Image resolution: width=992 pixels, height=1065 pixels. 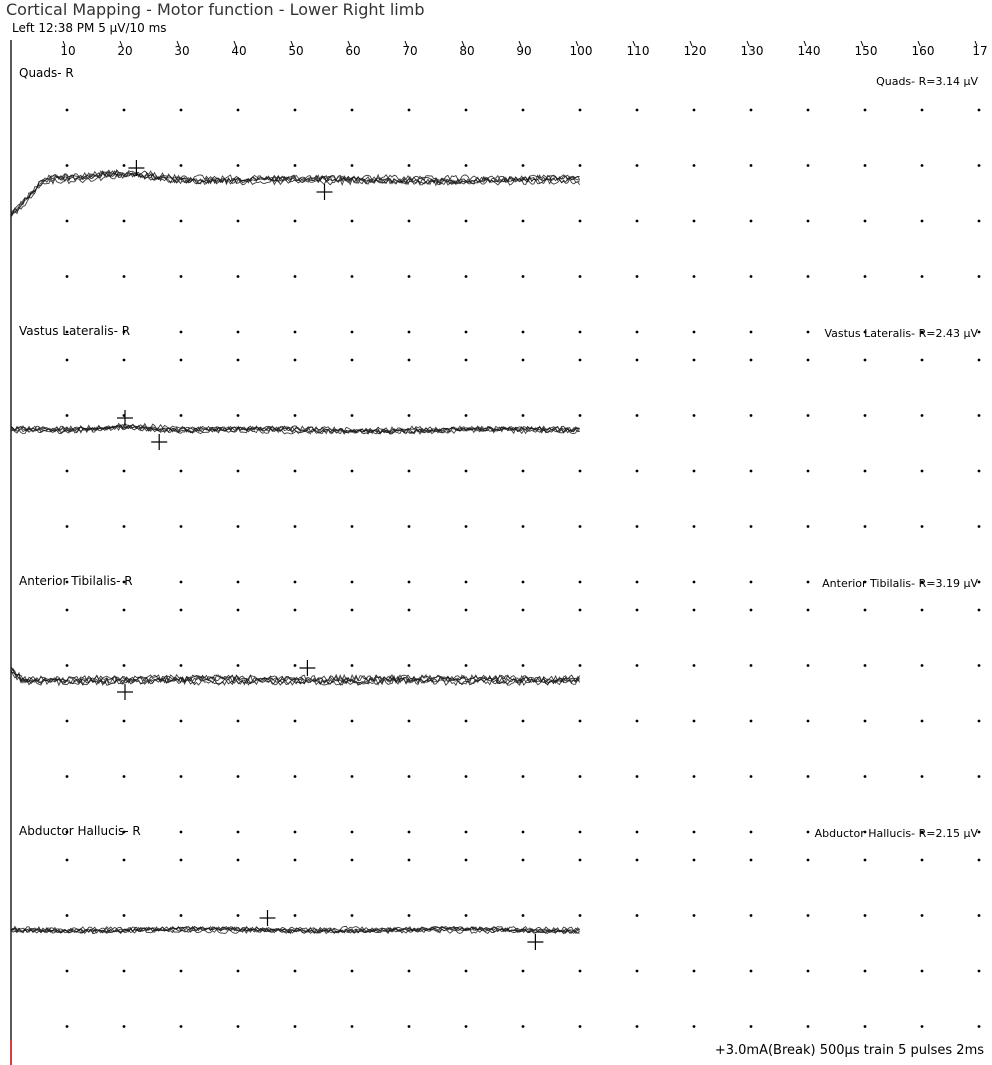 What do you see at coordinates (46, 73) in the screenshot?
I see `channel-label: Quads- R` at bounding box center [46, 73].